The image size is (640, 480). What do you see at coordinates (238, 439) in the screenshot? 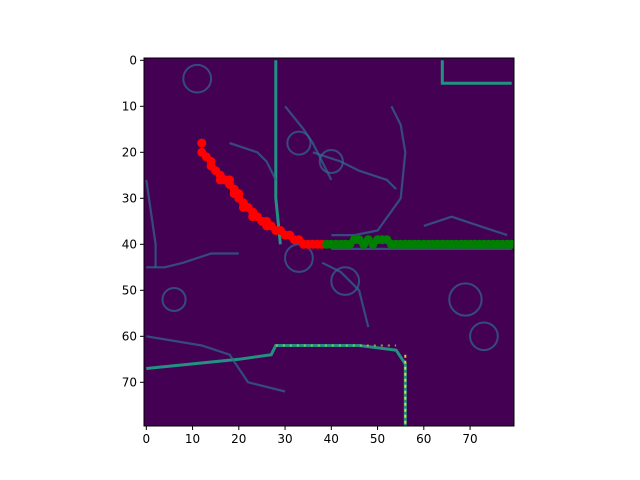
I see `x-tick-label: 20` at bounding box center [238, 439].